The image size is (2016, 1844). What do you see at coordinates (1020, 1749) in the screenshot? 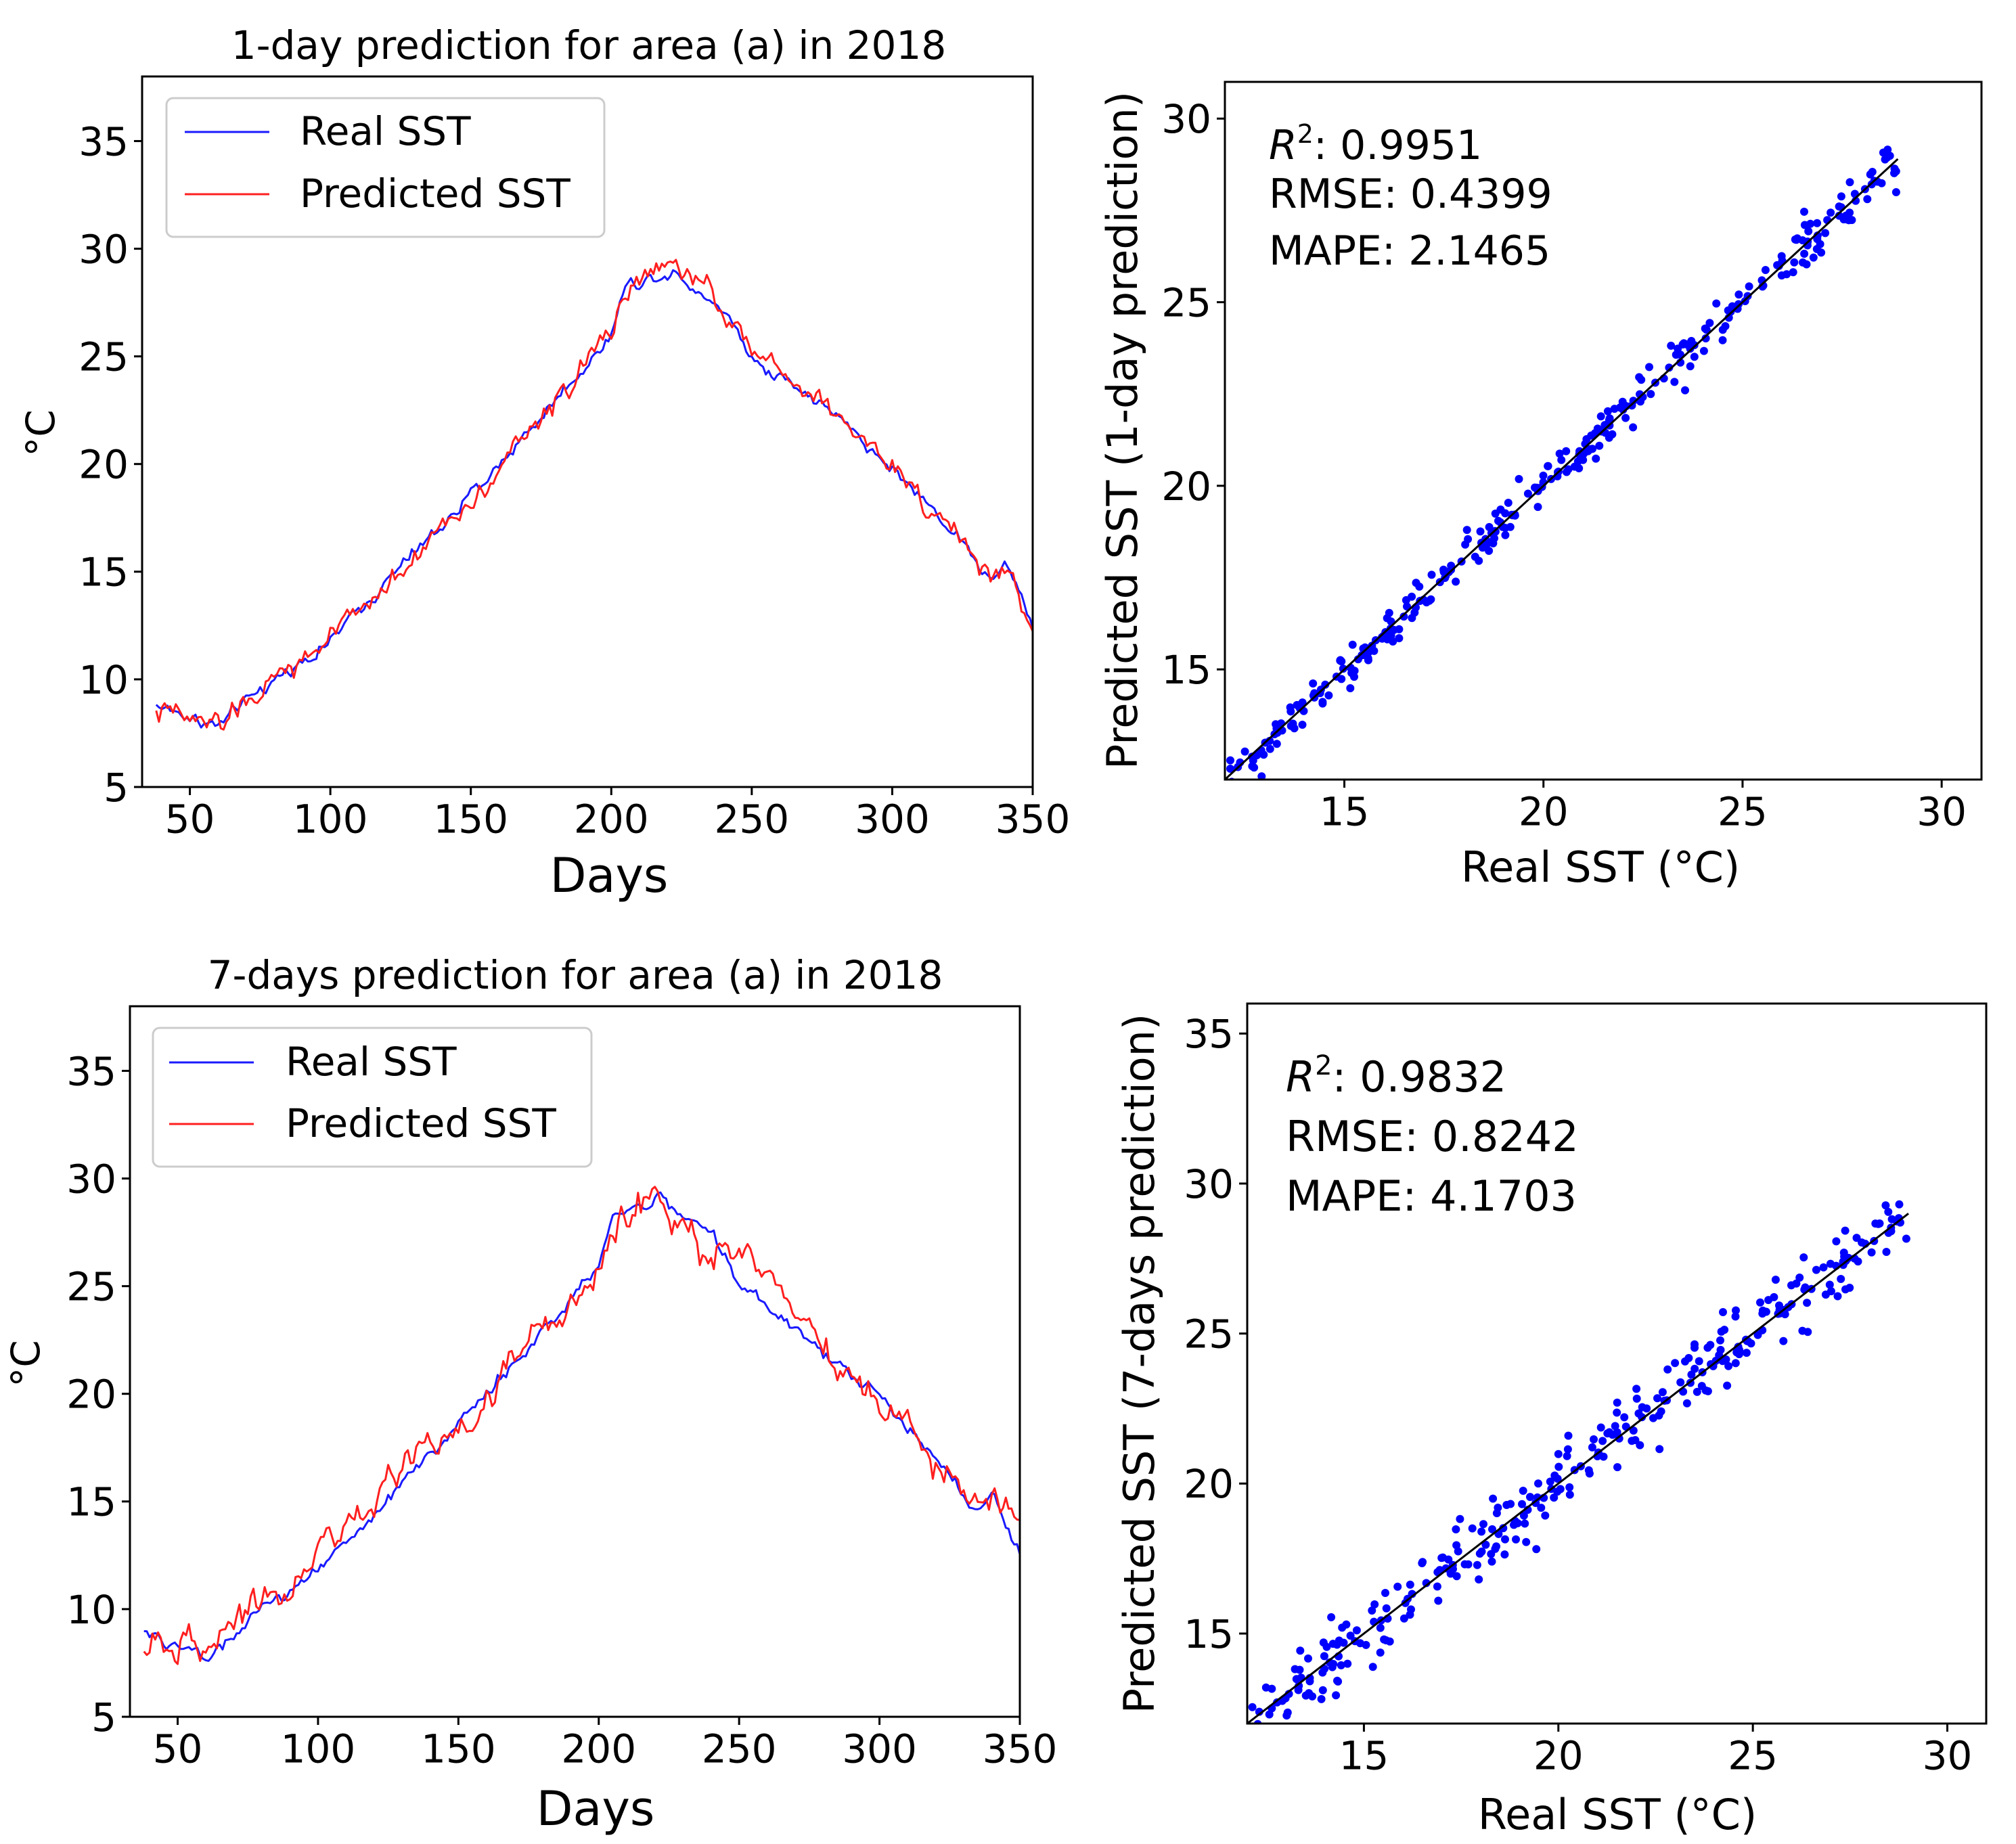
I see `x-tick-label: 350` at bounding box center [1020, 1749].